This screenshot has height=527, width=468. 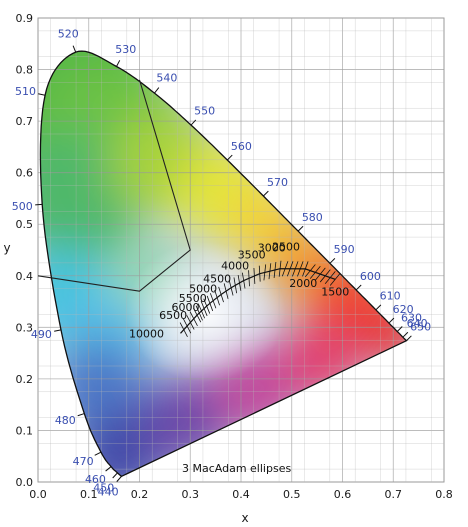 What do you see at coordinates (146, 333) in the screenshot?
I see `cct-label: 10000` at bounding box center [146, 333].